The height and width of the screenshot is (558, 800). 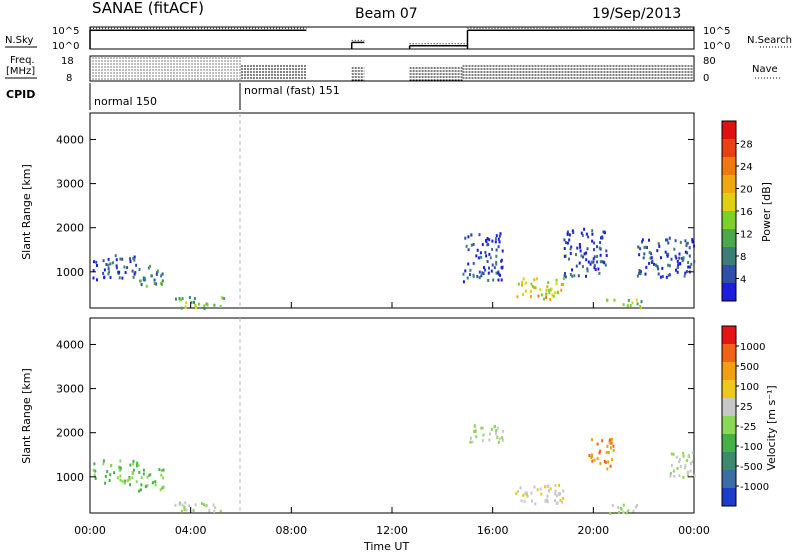 What do you see at coordinates (22, 60) in the screenshot?
I see `freq-label-line1: Freq.` at bounding box center [22, 60].